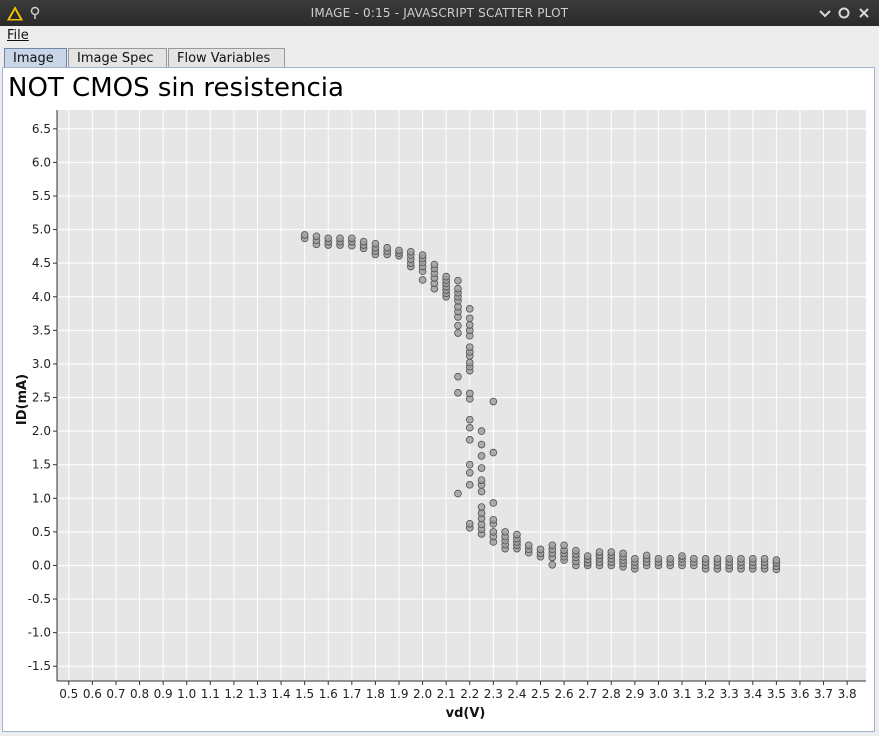  What do you see at coordinates (41, 398) in the screenshot?
I see `y-tick-label: 2.5` at bounding box center [41, 398].